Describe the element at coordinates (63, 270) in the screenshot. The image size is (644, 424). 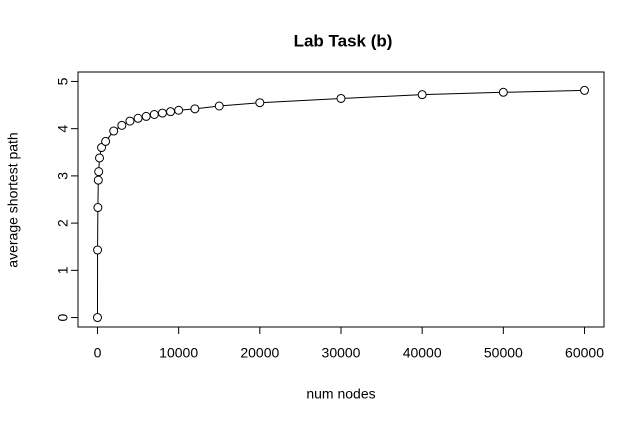
I see `y-tick-label: 1` at that location.